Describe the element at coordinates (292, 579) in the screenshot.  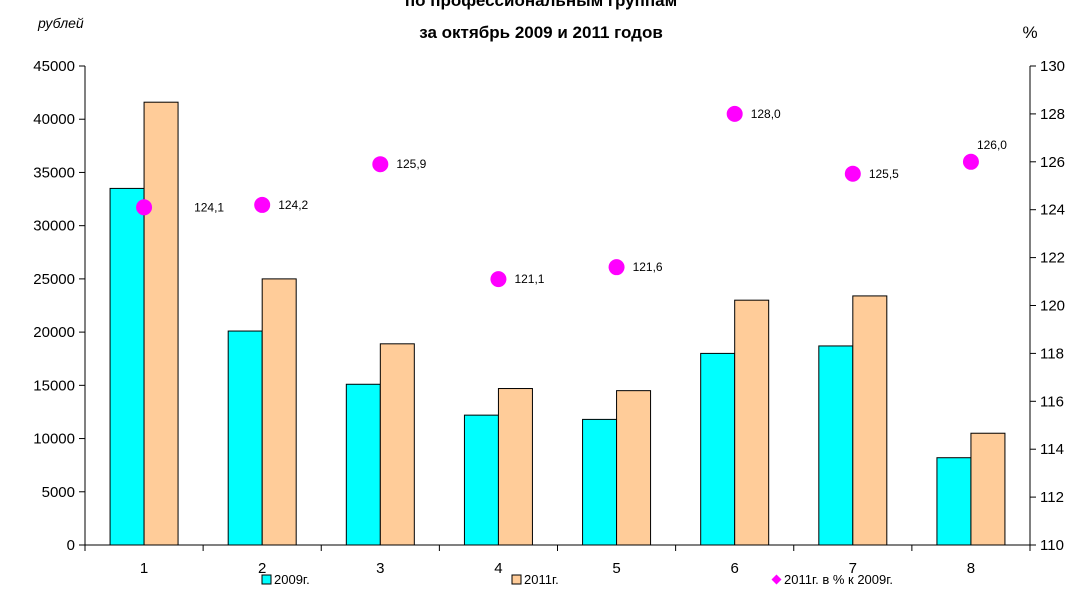
I see `legend-2009-label: 2009г.` at that location.